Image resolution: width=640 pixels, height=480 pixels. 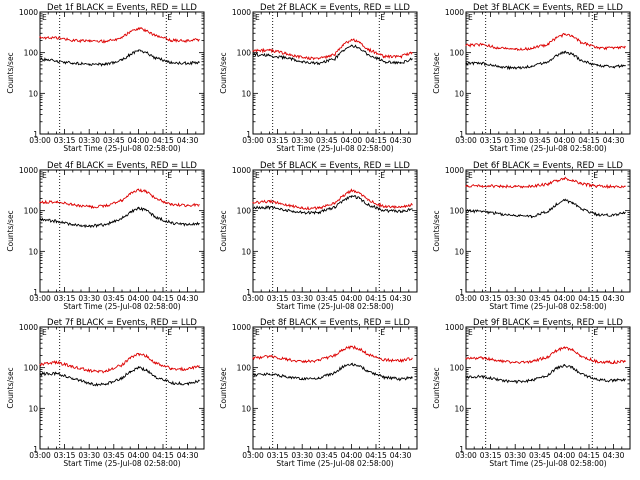 I want to click on x-tick-label: 03:15, so click(x=491, y=455).